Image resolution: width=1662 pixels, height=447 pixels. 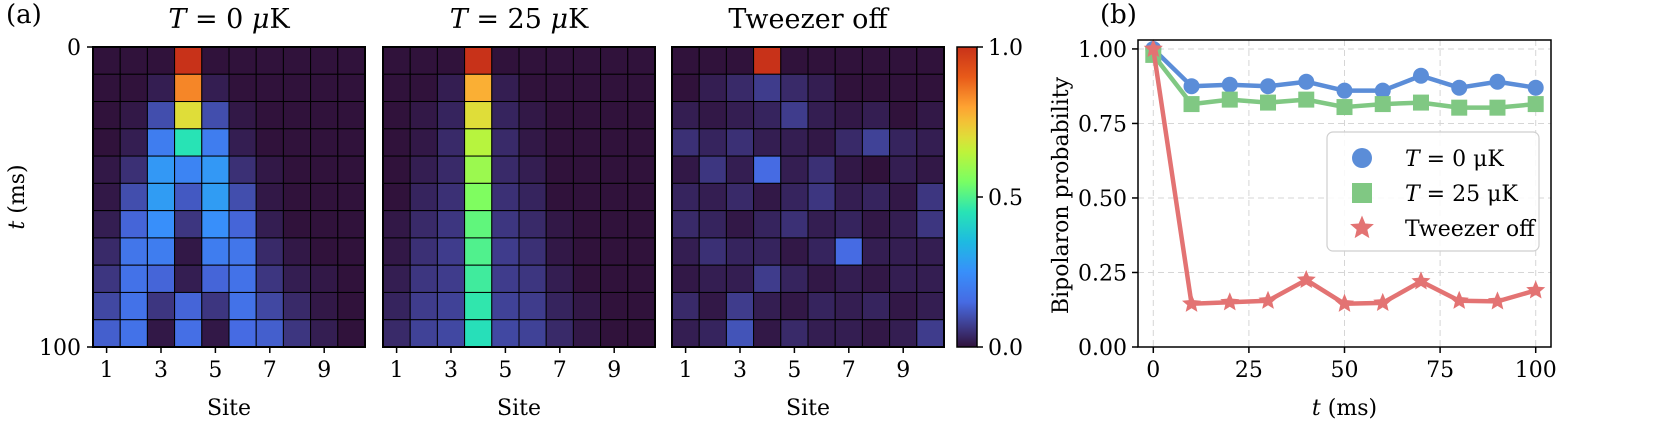 What do you see at coordinates (1440, 370) in the screenshot?
I see `x-tick-label: 75` at bounding box center [1440, 370].